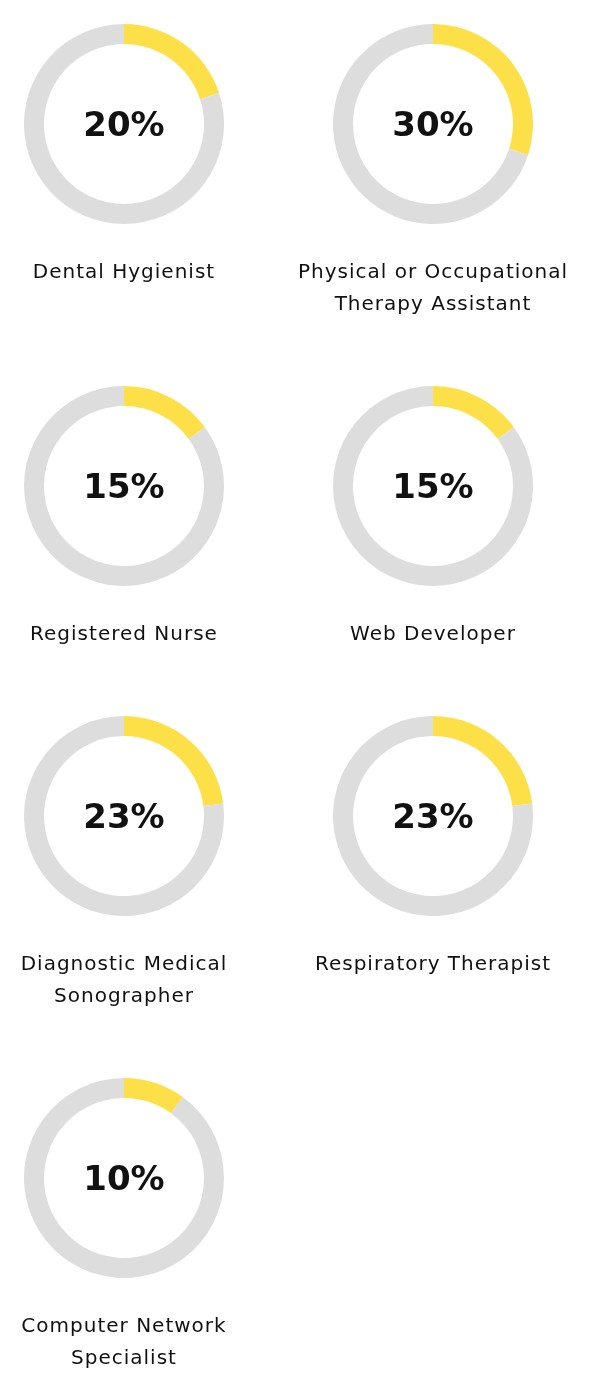  Describe the element at coordinates (124, 1341) in the screenshot. I see `text: Computer Network Specialist` at that location.